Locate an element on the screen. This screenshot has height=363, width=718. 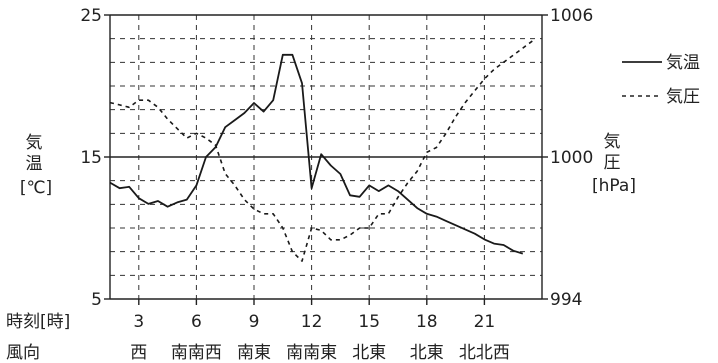
wind-label-2: 南東 is located at coordinates (254, 353).